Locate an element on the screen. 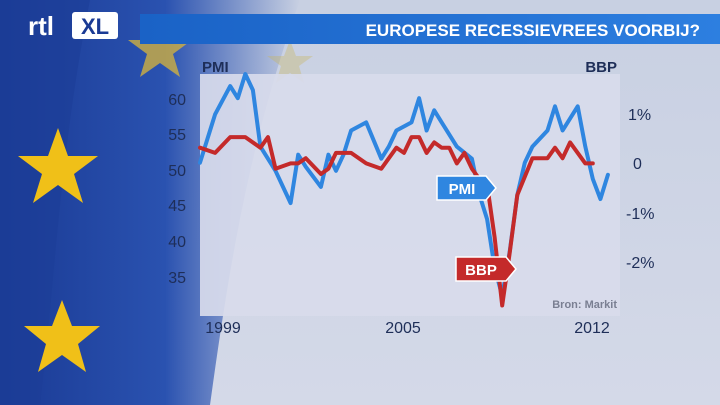  bbp-label-text: BBP is located at coordinates (481, 270).